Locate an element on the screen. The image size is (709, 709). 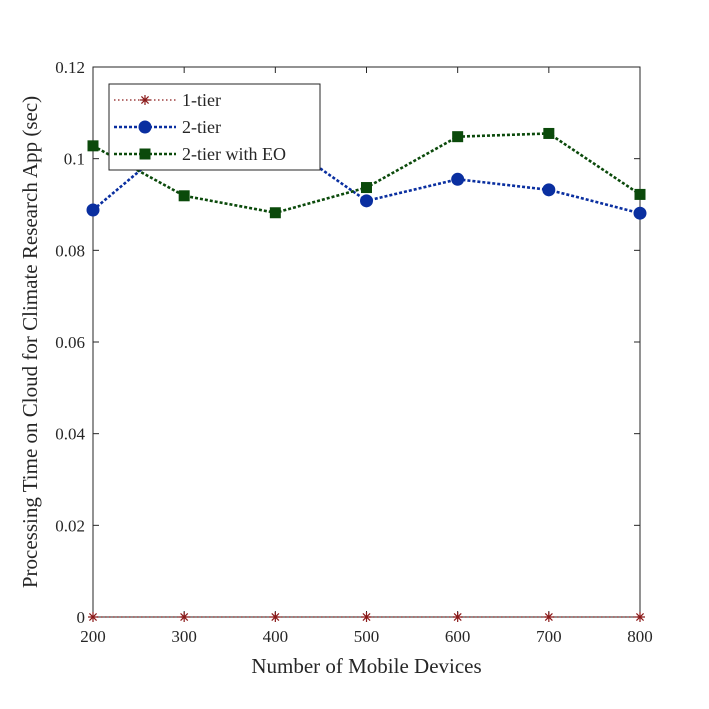
x-tick-labels: 200 300 400 500 600 700 800 is located at coordinates (366, 636).